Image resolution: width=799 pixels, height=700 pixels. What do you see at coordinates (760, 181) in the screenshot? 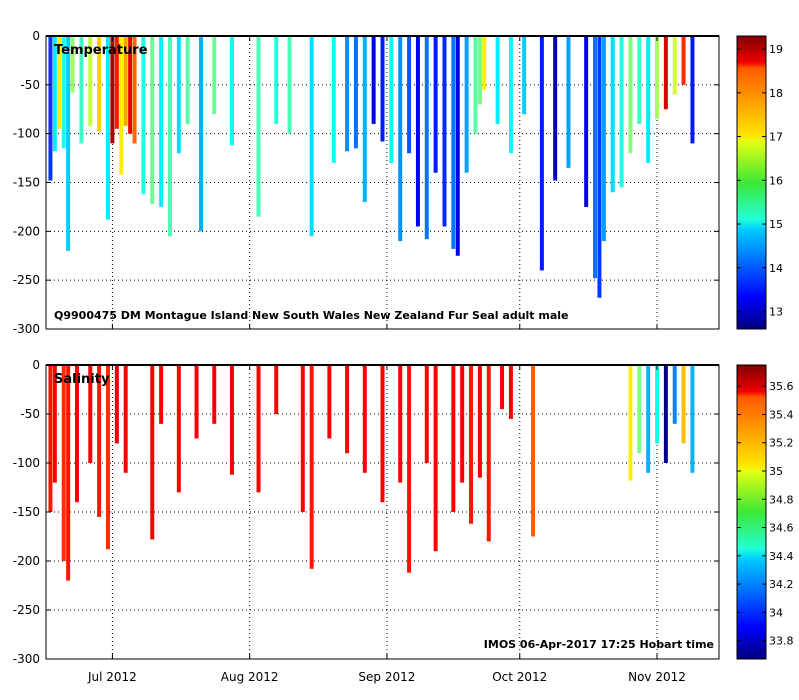
I see `temperature-colorbar-ticks: 13 14 15 16 17 18 19` at bounding box center [760, 181].